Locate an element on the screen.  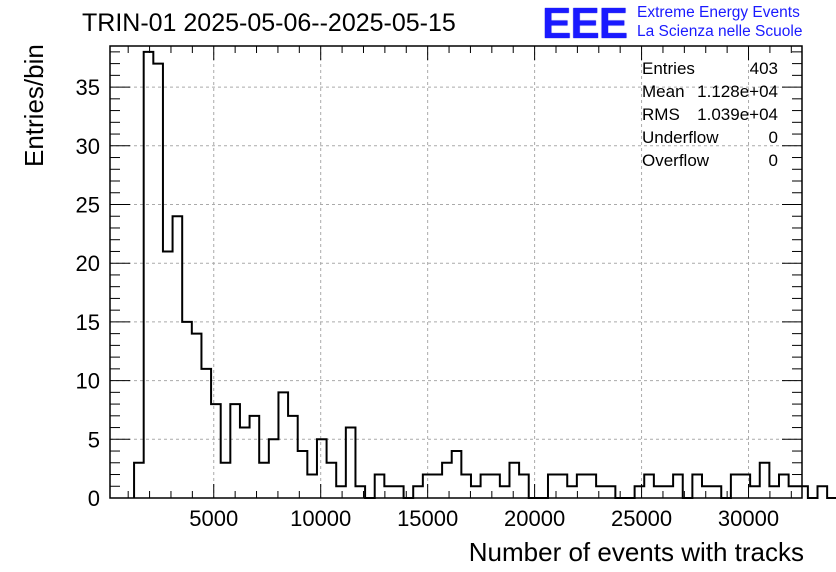
x-tick-label: 20000 is located at coordinates (534, 518).